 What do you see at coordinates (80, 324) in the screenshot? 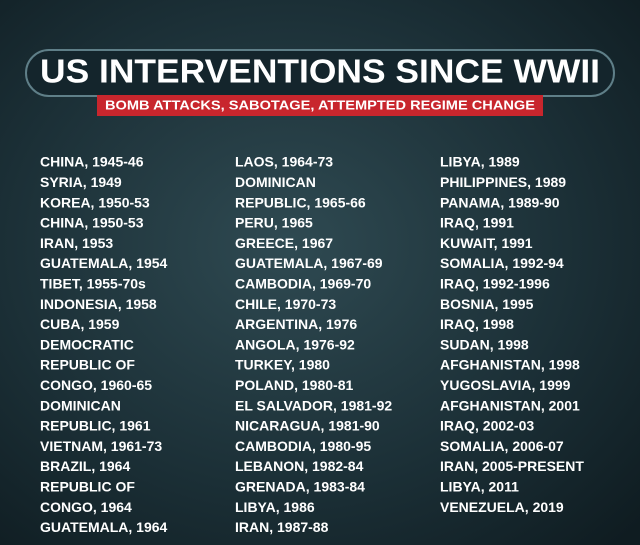
I see `entry-line: CUBA, 1959` at bounding box center [80, 324].